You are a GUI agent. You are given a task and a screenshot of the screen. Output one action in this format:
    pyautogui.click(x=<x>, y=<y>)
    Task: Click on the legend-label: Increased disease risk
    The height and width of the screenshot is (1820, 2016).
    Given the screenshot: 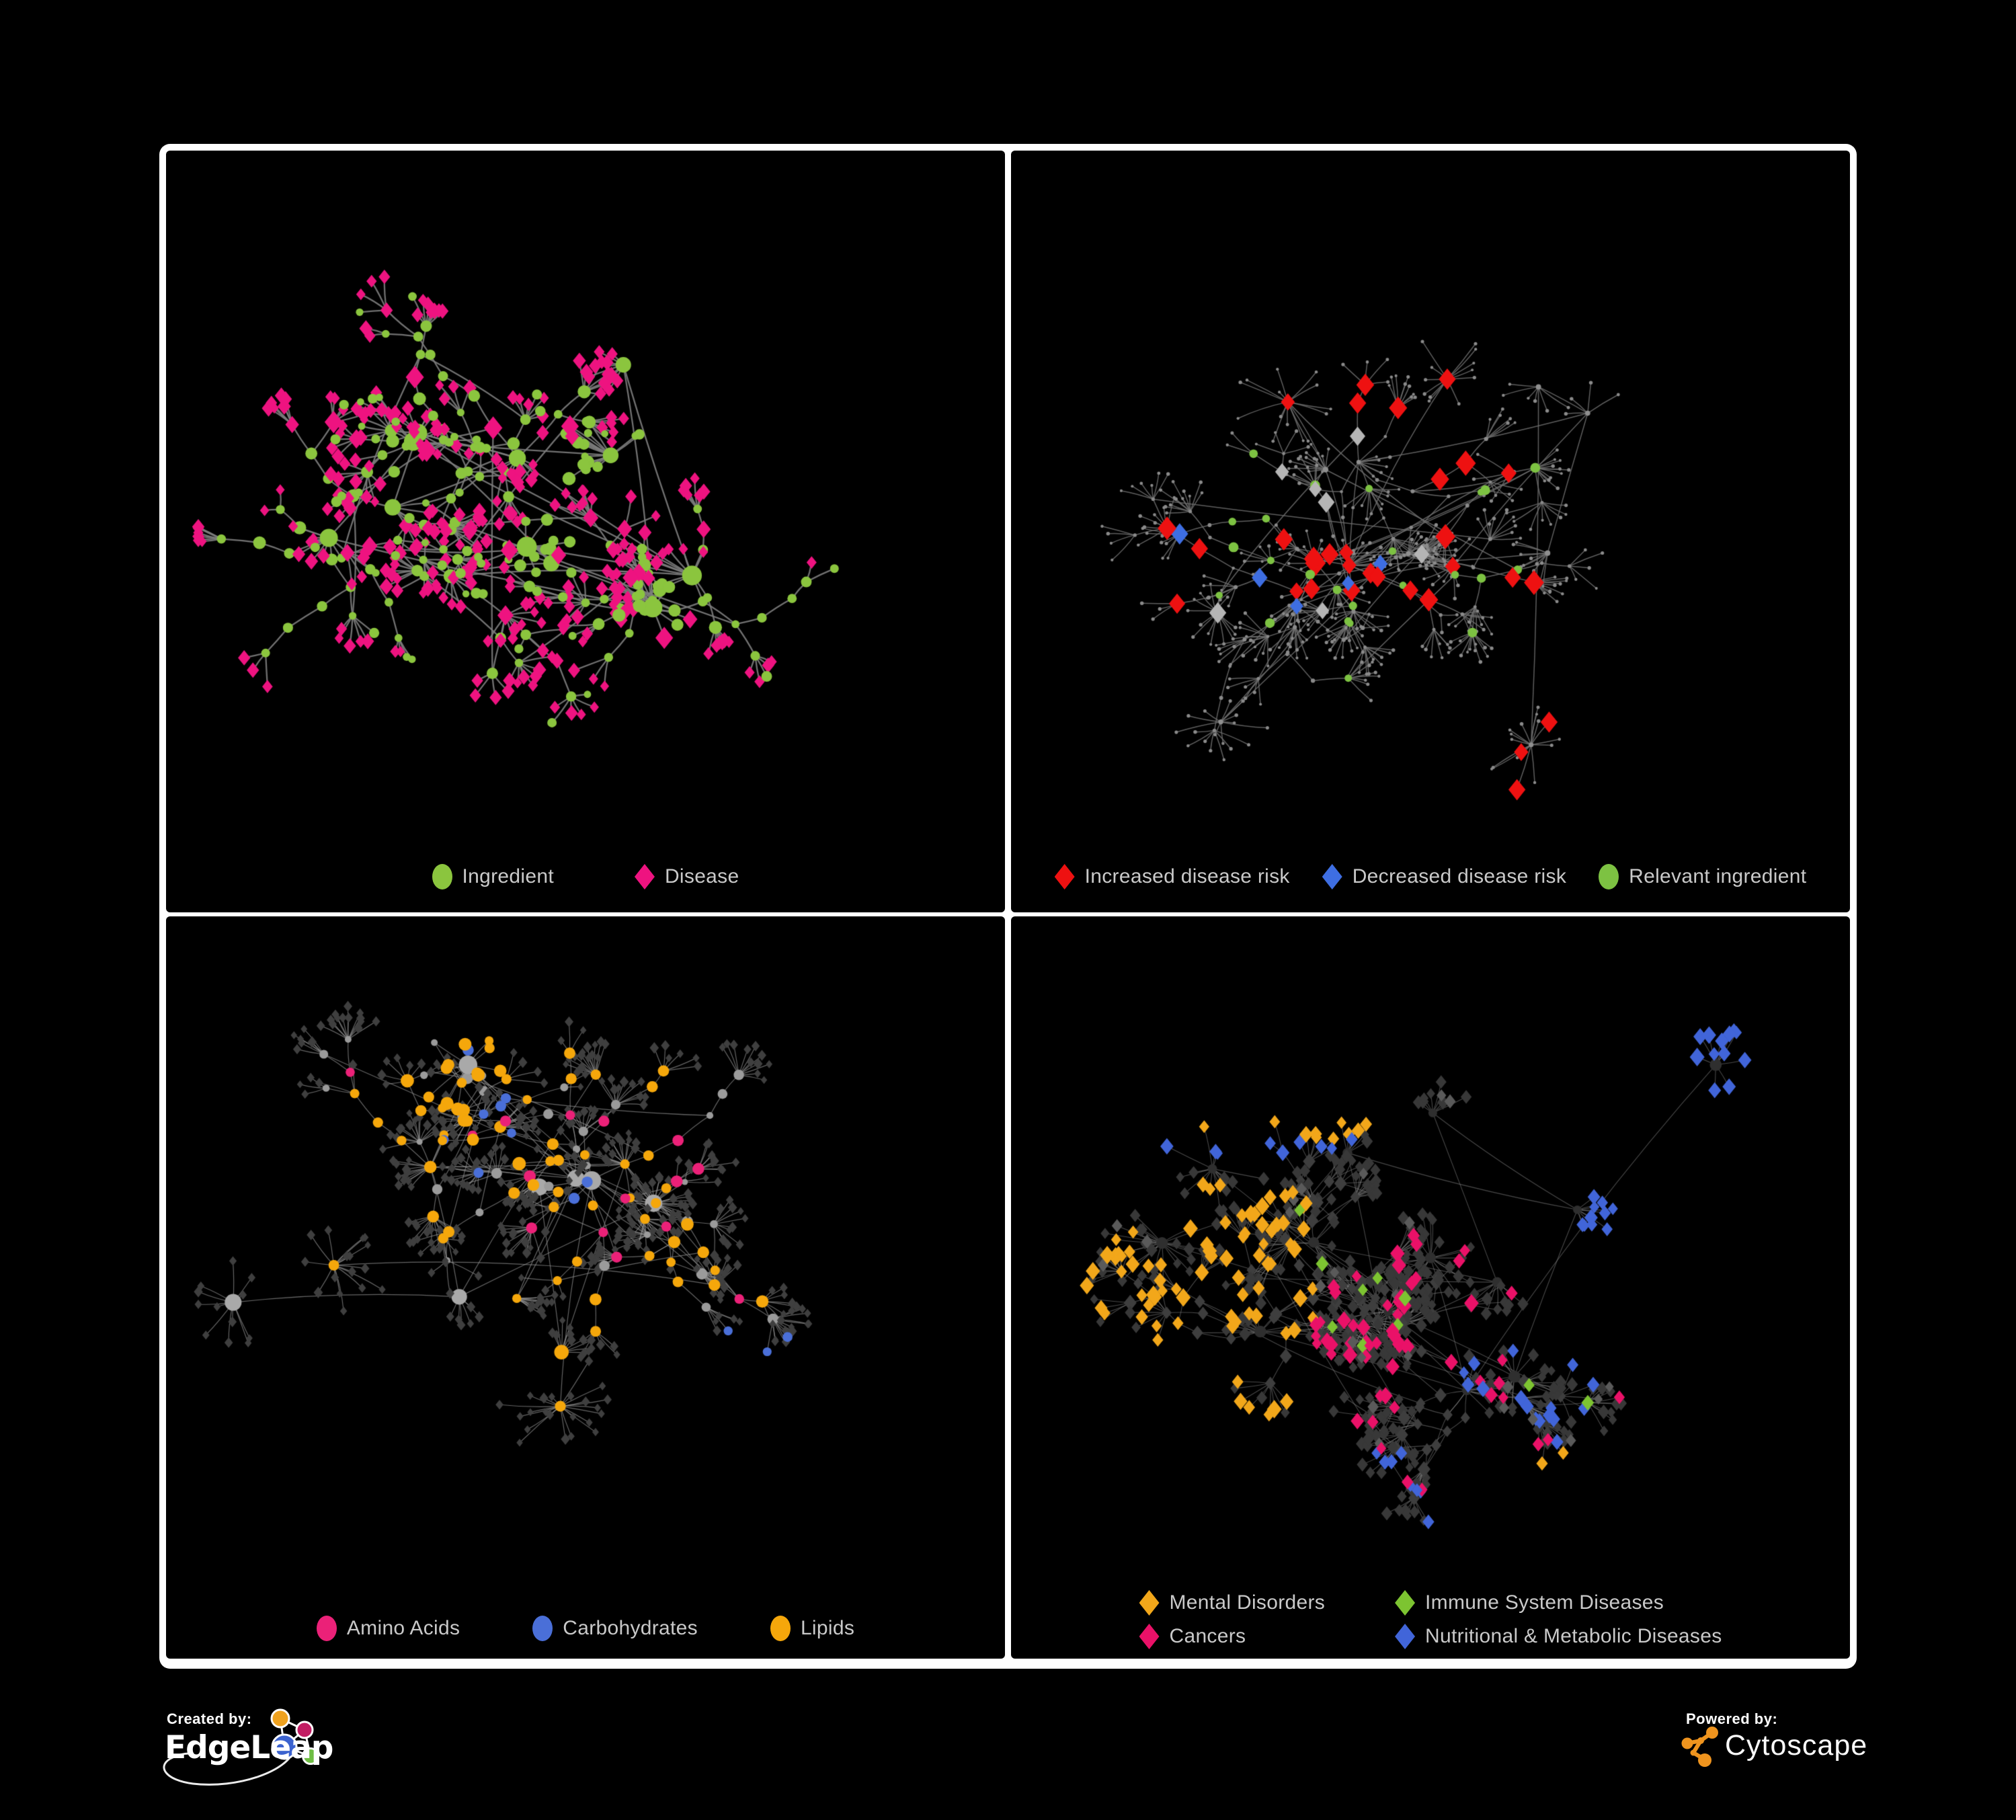 What is the action you would take?
    pyautogui.click(x=1187, y=876)
    